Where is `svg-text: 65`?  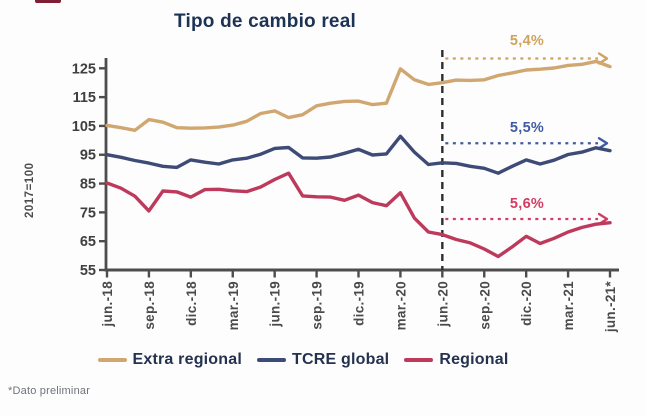 svg-text: 65 is located at coordinates (88, 242).